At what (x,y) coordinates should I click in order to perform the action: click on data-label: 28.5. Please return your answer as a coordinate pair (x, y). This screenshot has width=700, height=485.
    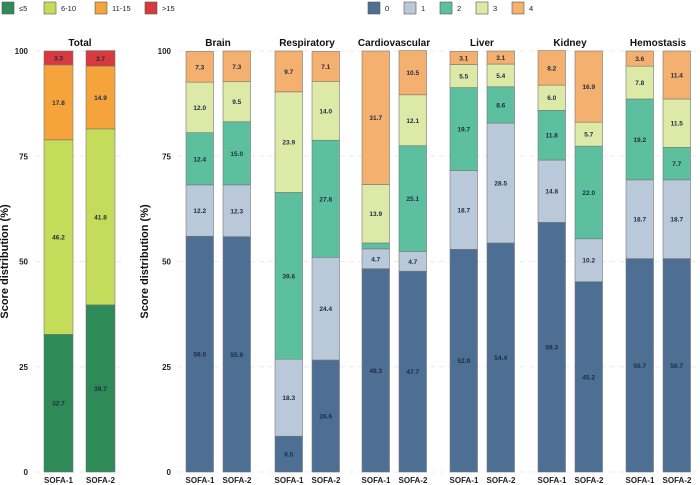
    Looking at the image, I should click on (500, 183).